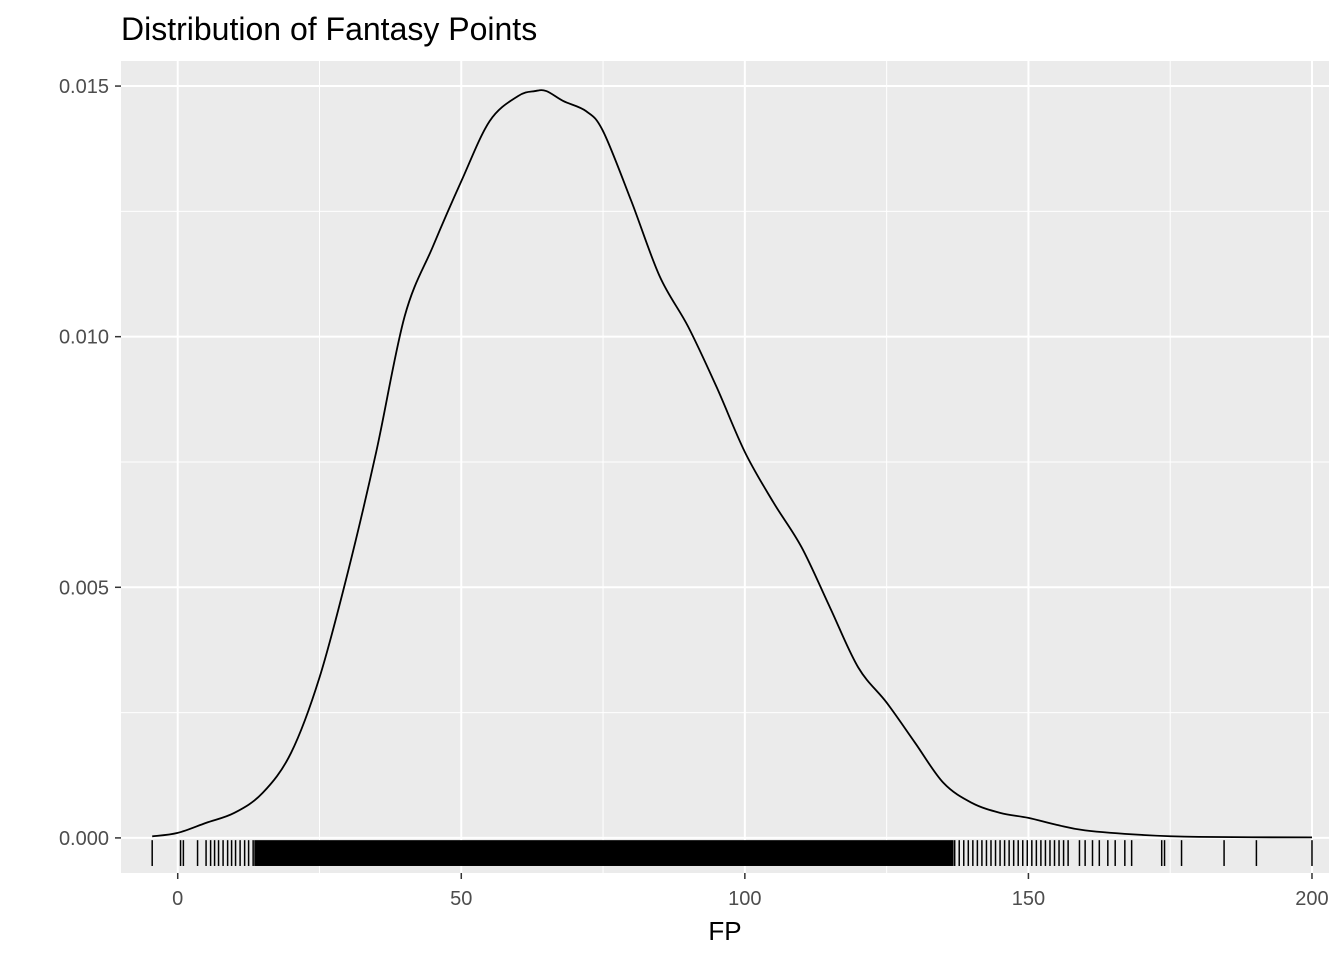 The image size is (1344, 965). I want to click on x-tick-label: 0, so click(177, 899).